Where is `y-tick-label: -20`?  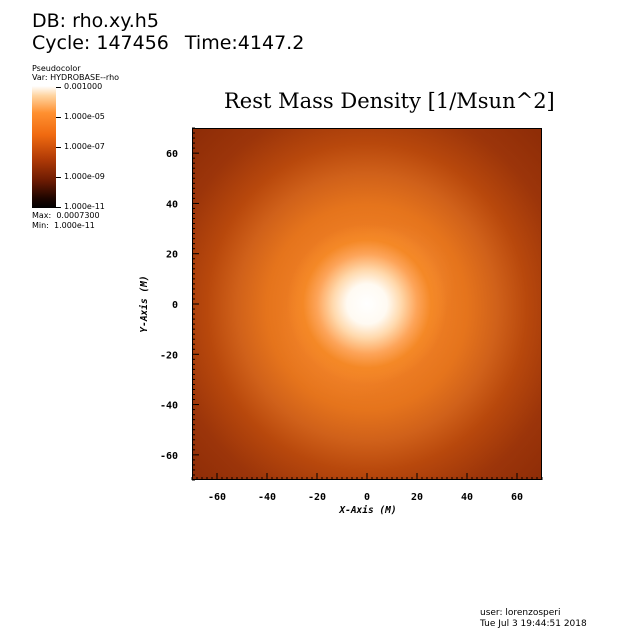 y-tick-label: -20 is located at coordinates (169, 355).